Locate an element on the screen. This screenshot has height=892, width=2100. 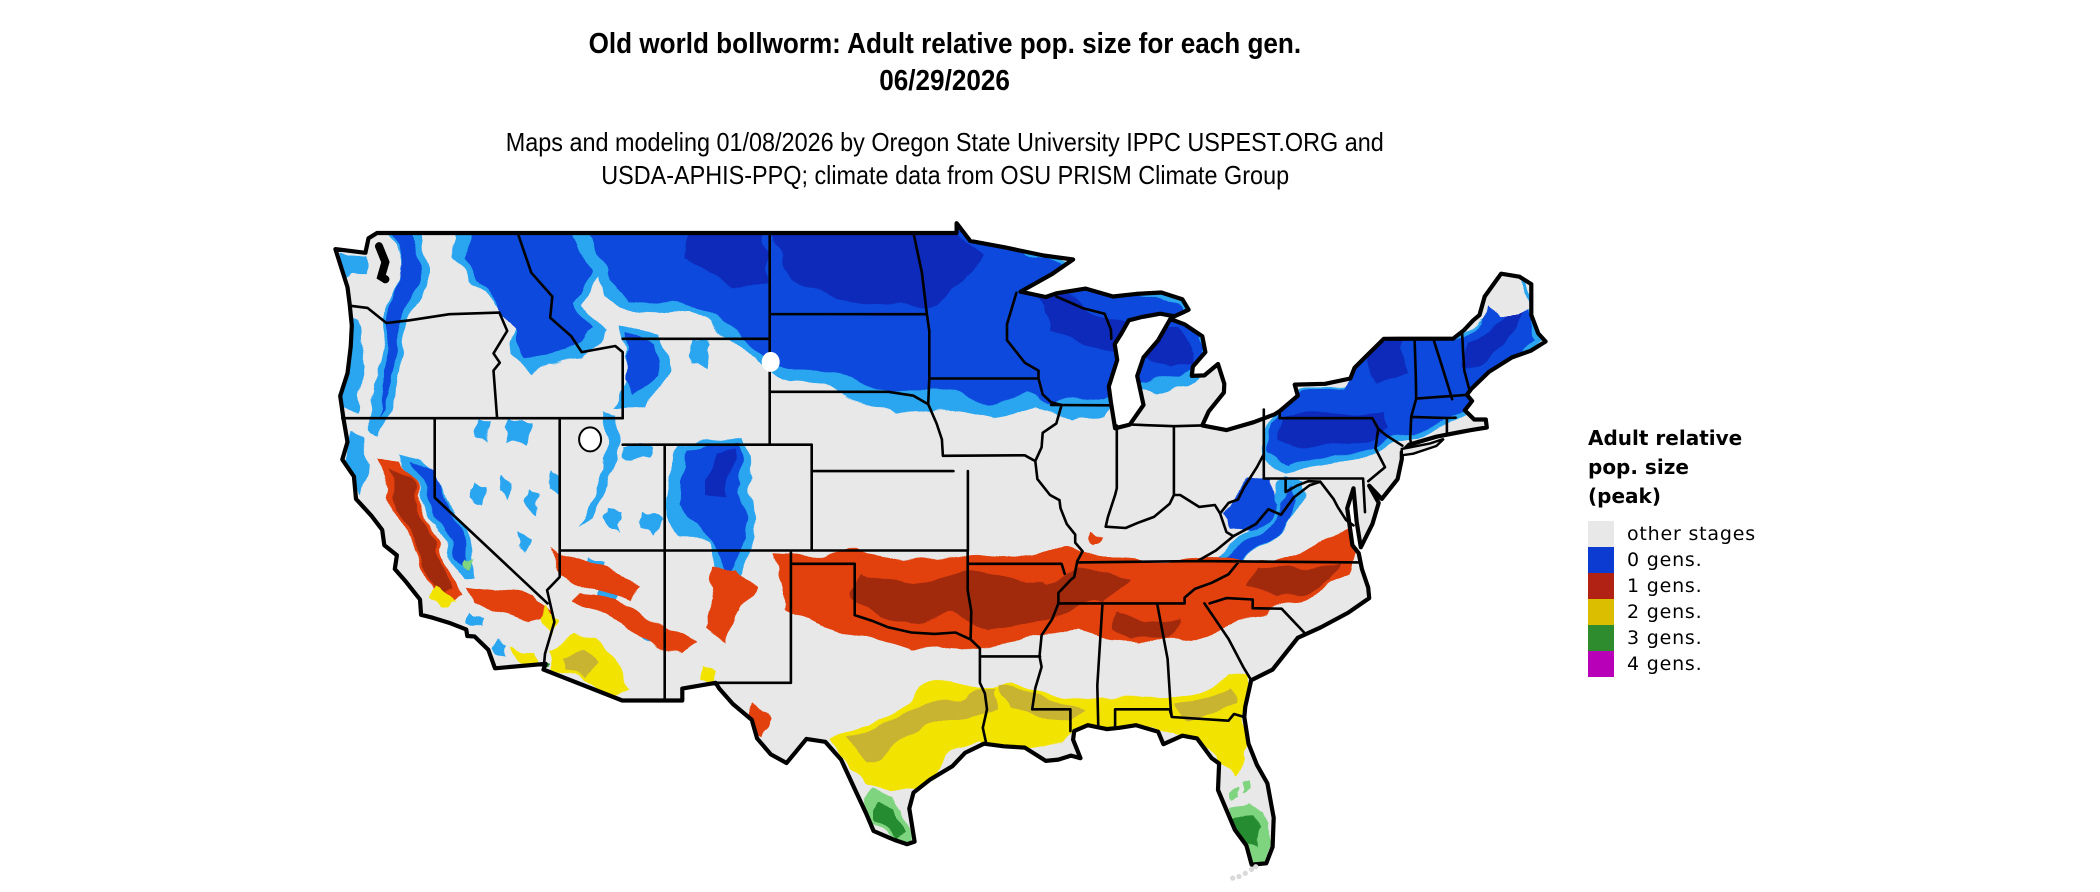
legend-label: 2 gens. is located at coordinates (1665, 612).